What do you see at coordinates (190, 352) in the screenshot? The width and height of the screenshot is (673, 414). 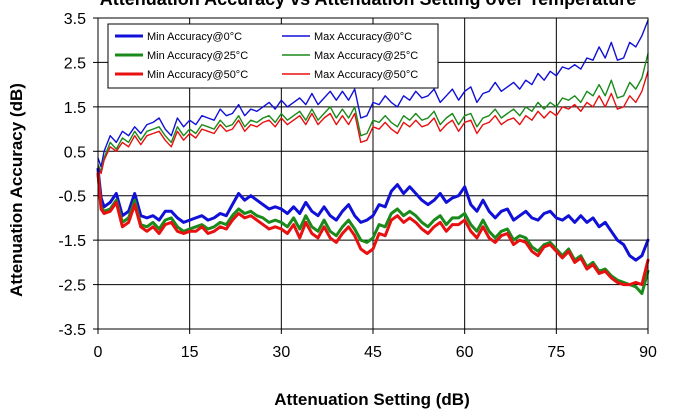 I see `x-tick-label: 15` at bounding box center [190, 352].